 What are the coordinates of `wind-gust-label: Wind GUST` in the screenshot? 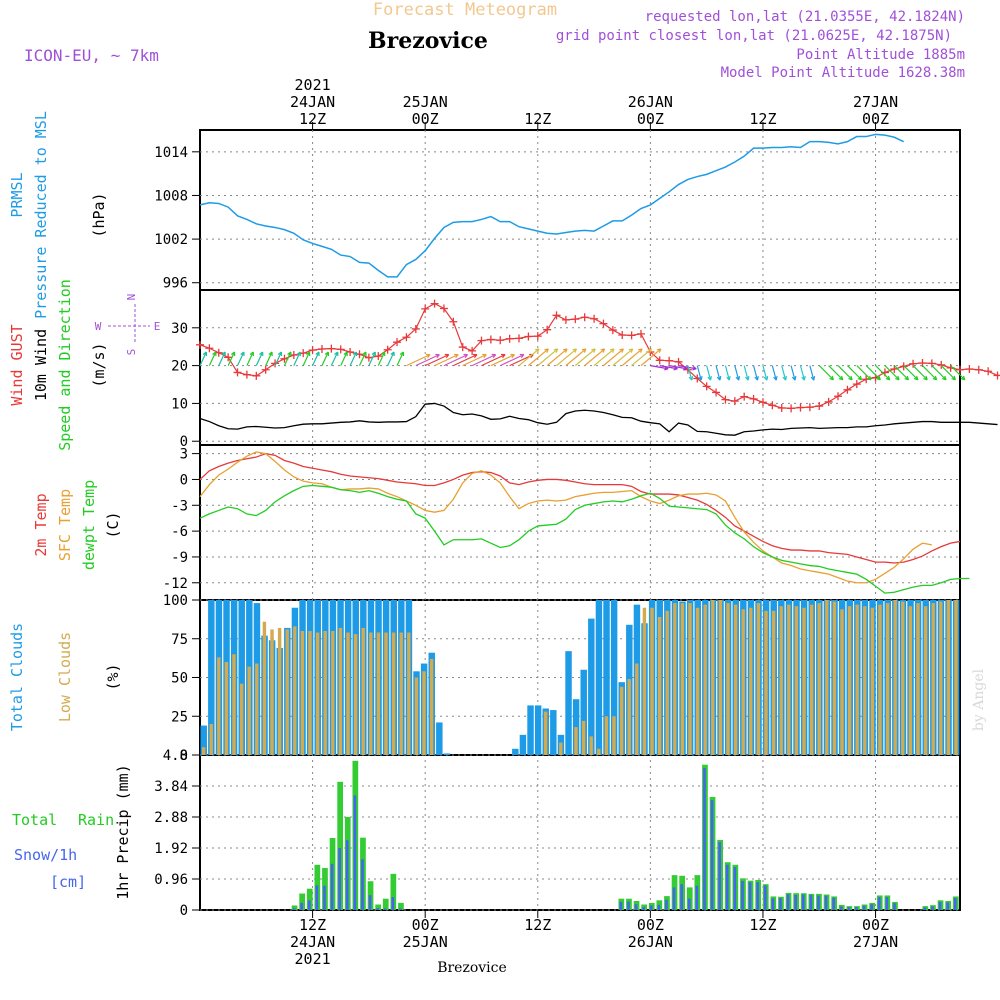 It's located at (17, 364).